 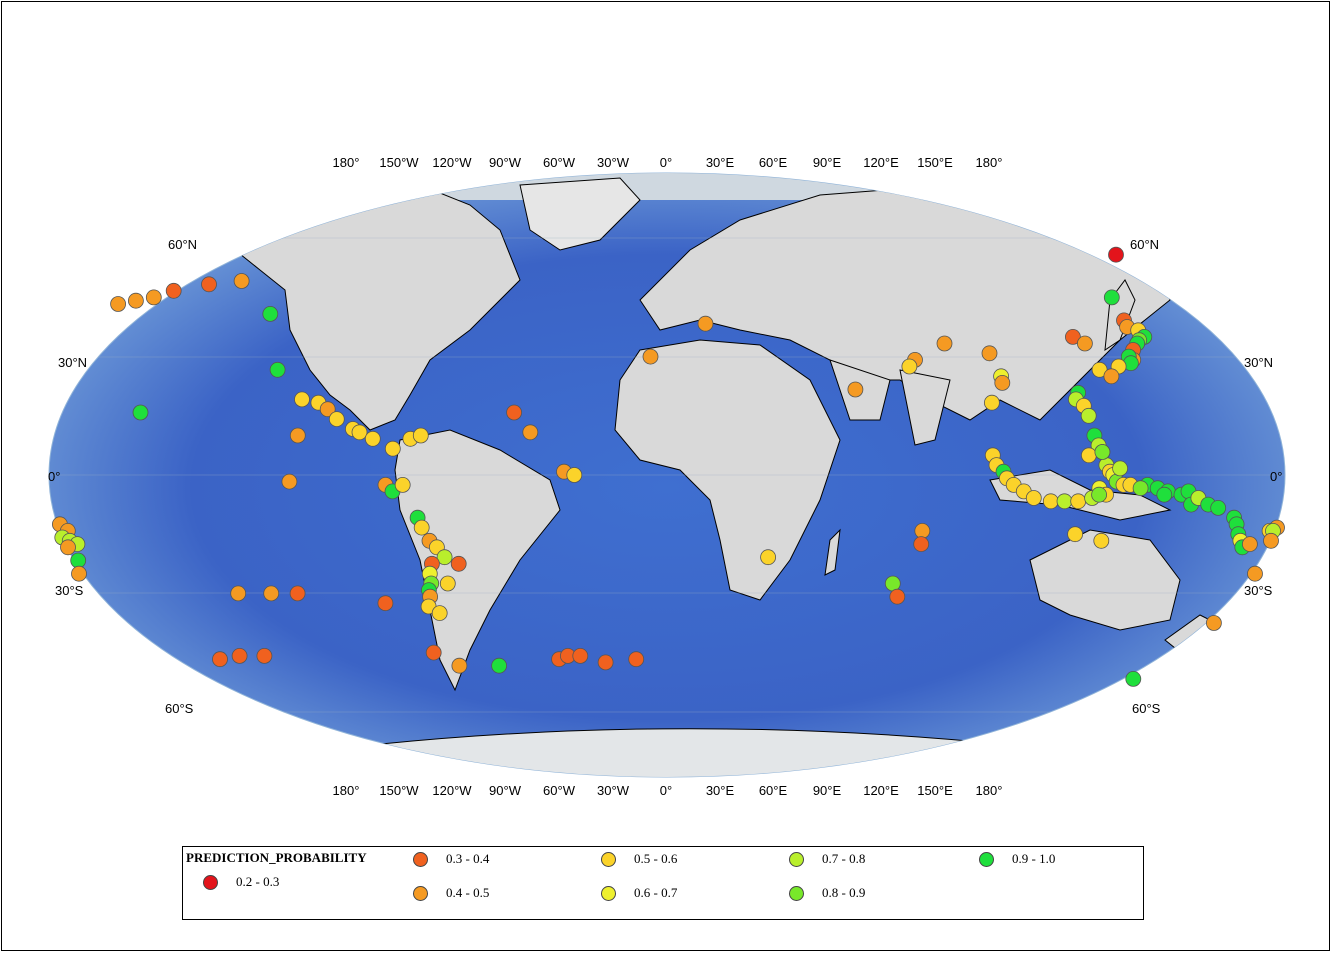 I want to click on india, so click(x=925, y=407).